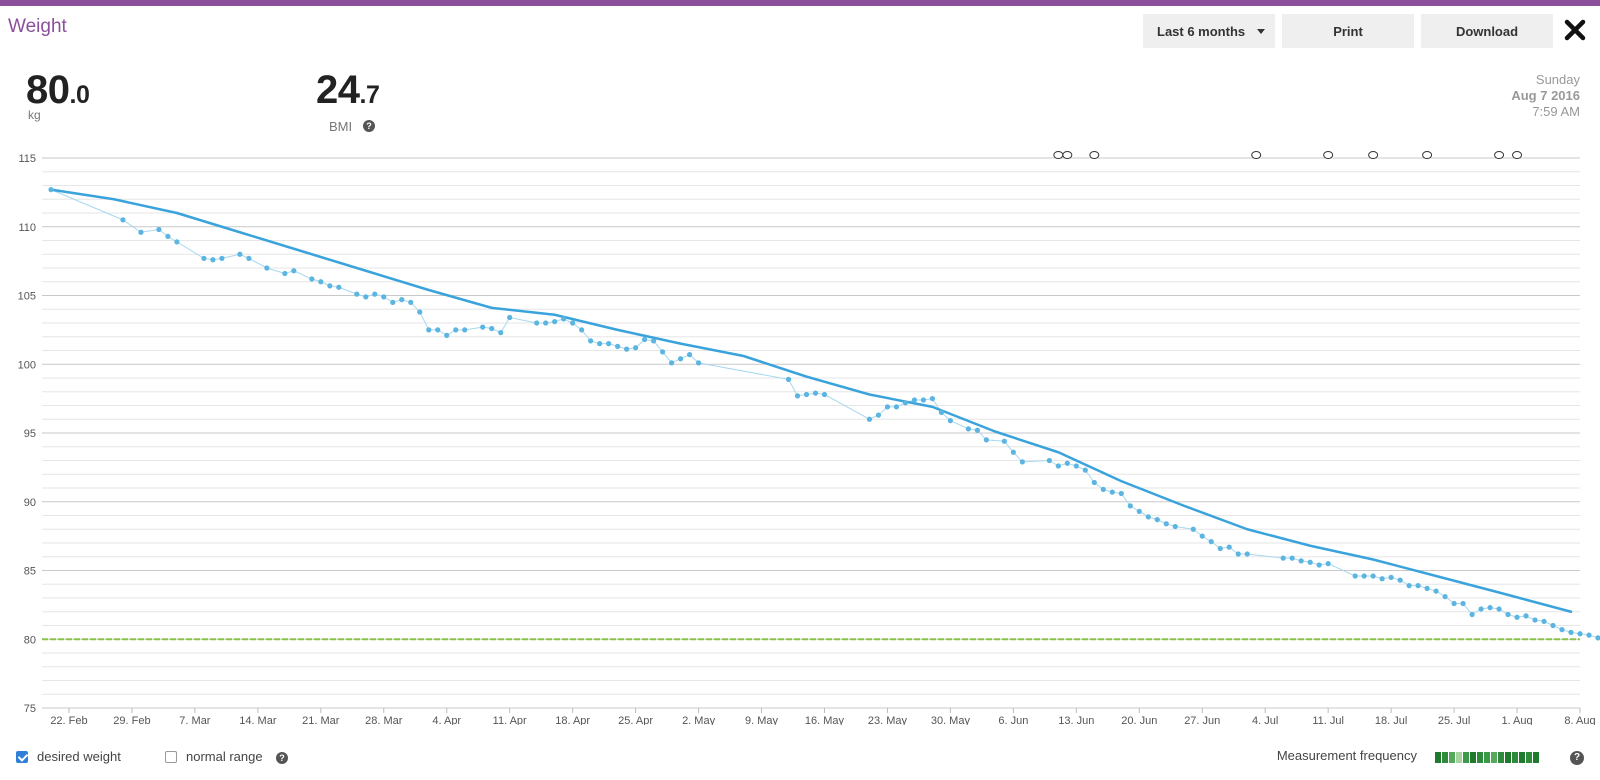 The height and width of the screenshot is (780, 1600). I want to click on print-button: Print, so click(1348, 31).